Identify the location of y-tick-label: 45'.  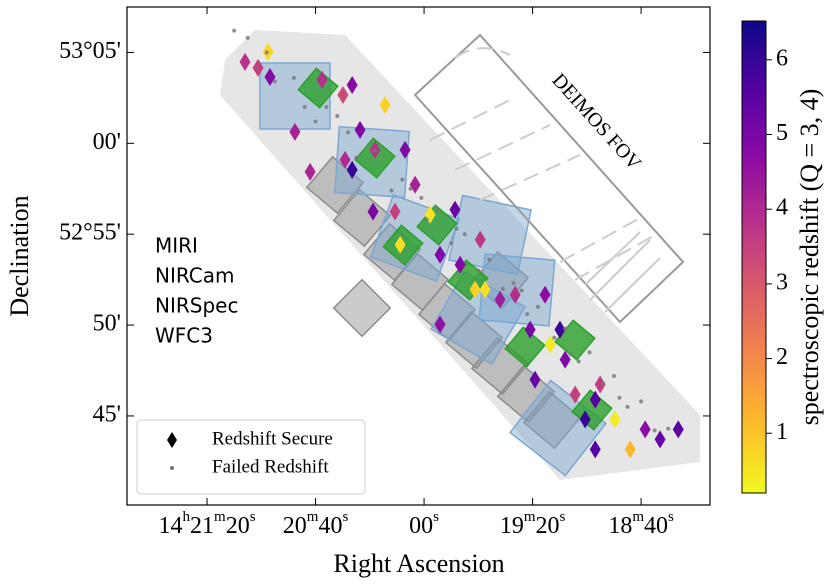
(107, 414).